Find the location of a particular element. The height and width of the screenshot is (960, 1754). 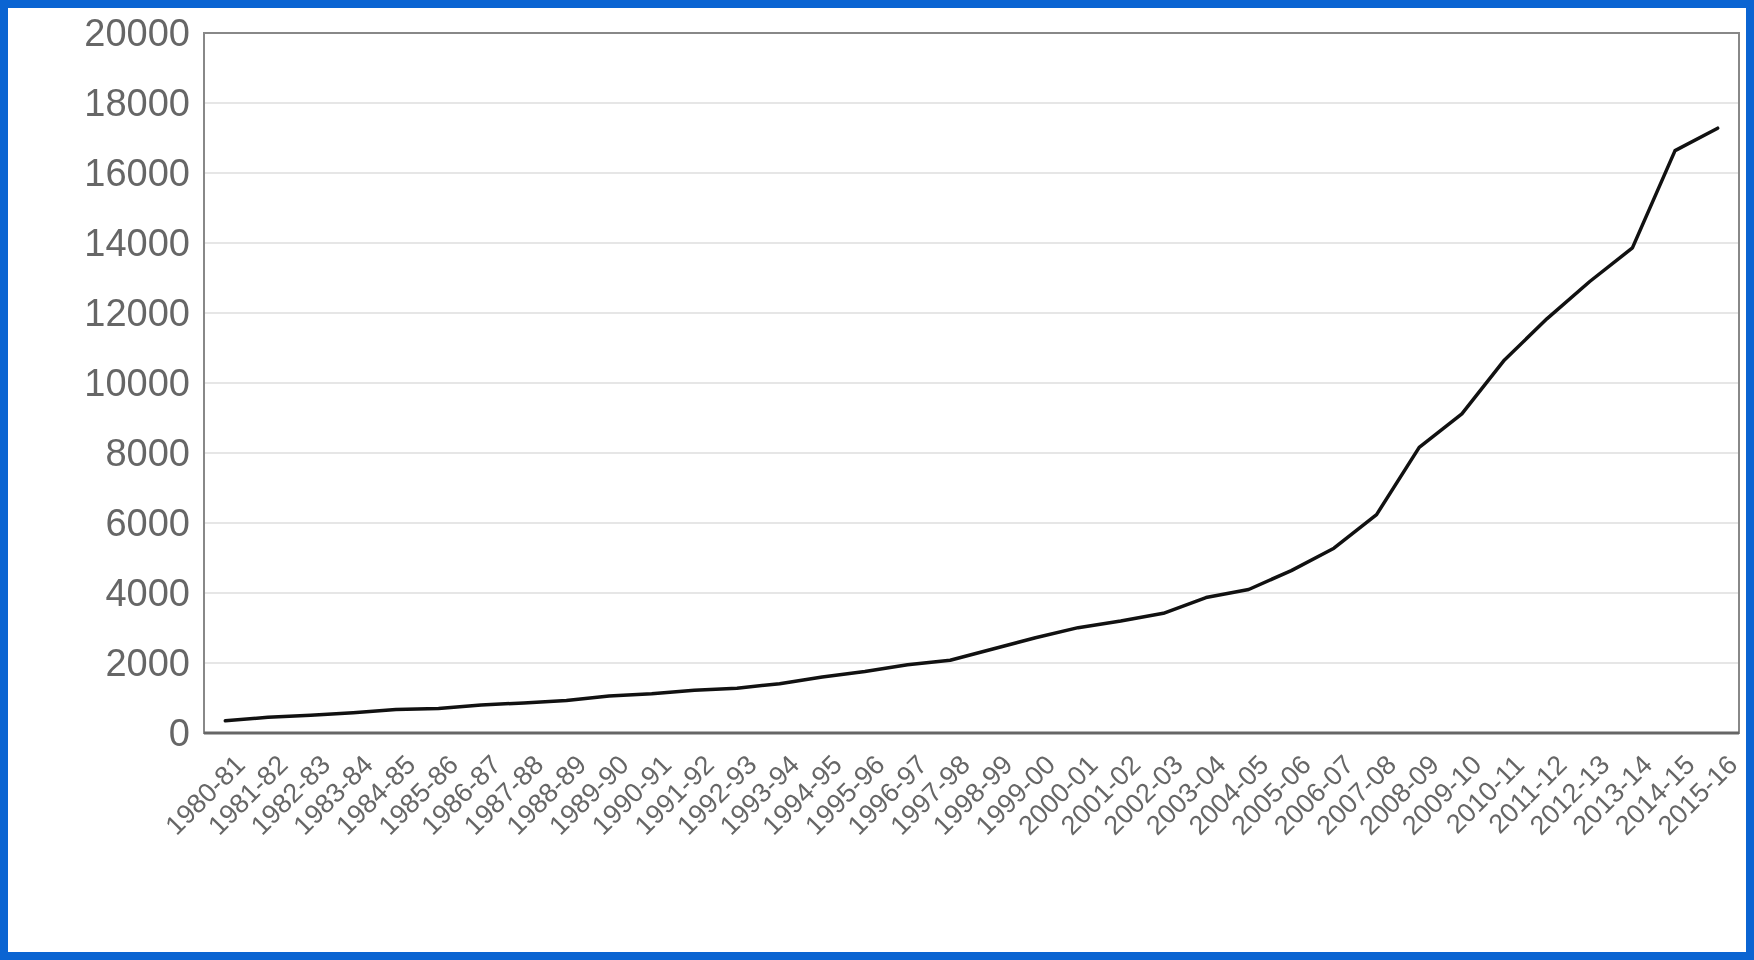

y-tick-label: 10000 is located at coordinates (137, 383).